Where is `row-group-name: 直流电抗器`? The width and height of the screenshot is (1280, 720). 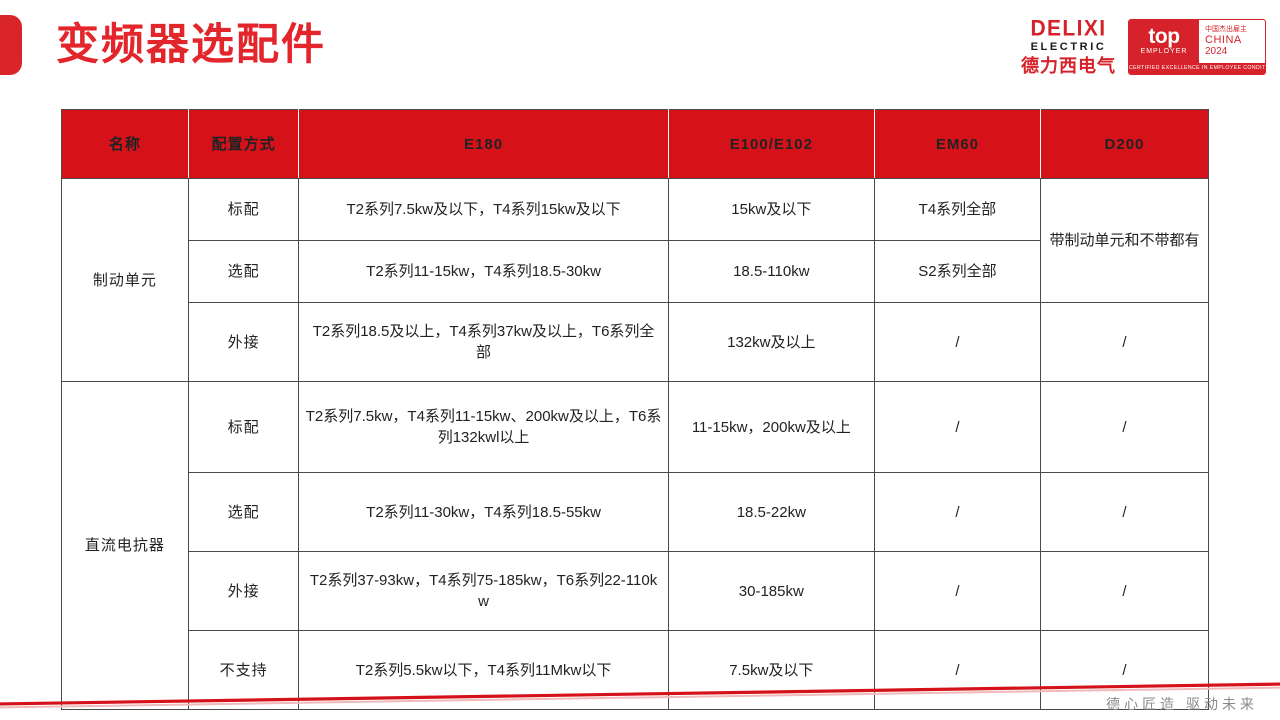
row-group-name: 直流电抗器 is located at coordinates (125, 545).